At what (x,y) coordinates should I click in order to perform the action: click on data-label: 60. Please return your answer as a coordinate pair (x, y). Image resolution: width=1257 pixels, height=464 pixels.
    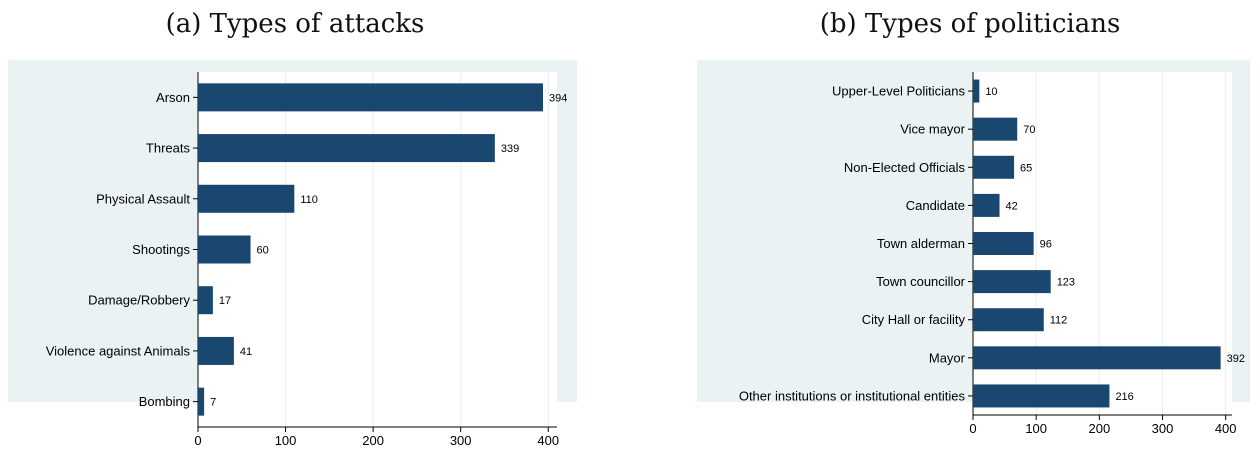
    Looking at the image, I should click on (263, 251).